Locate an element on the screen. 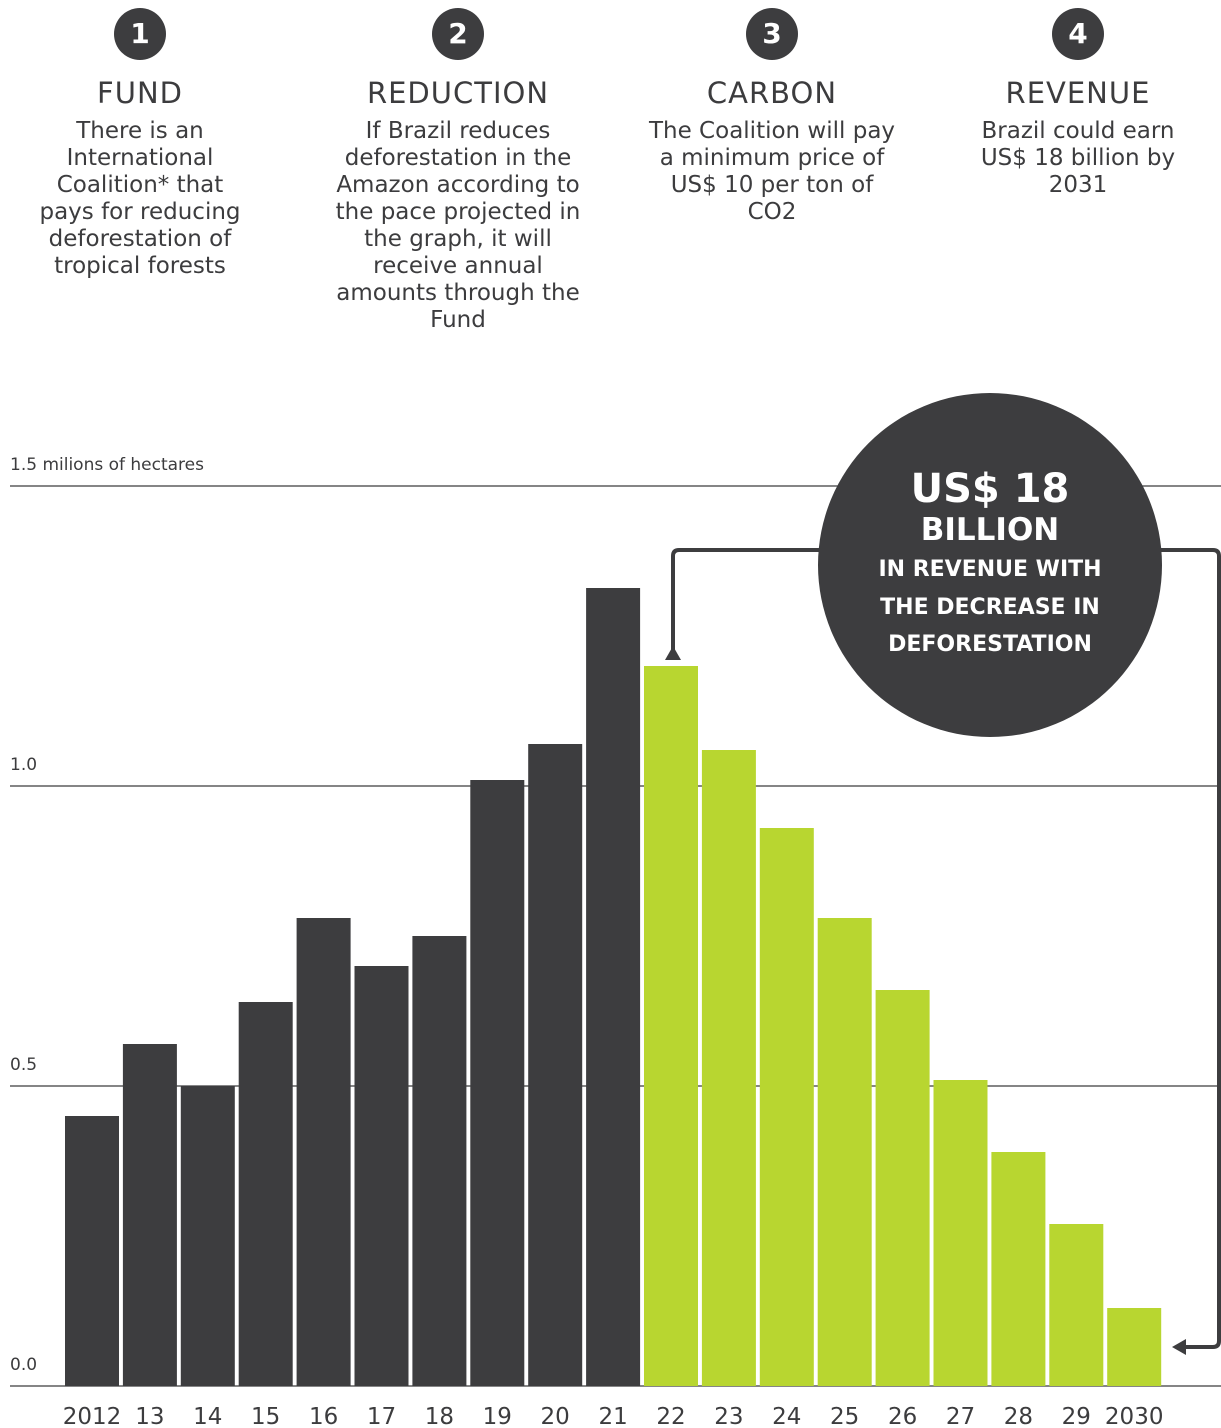 Image resolution: width=1221 pixels, height=1428 pixels. step-text-revenue: Brazil could earn US$ 18 billion by 2031 is located at coordinates (1078, 158).